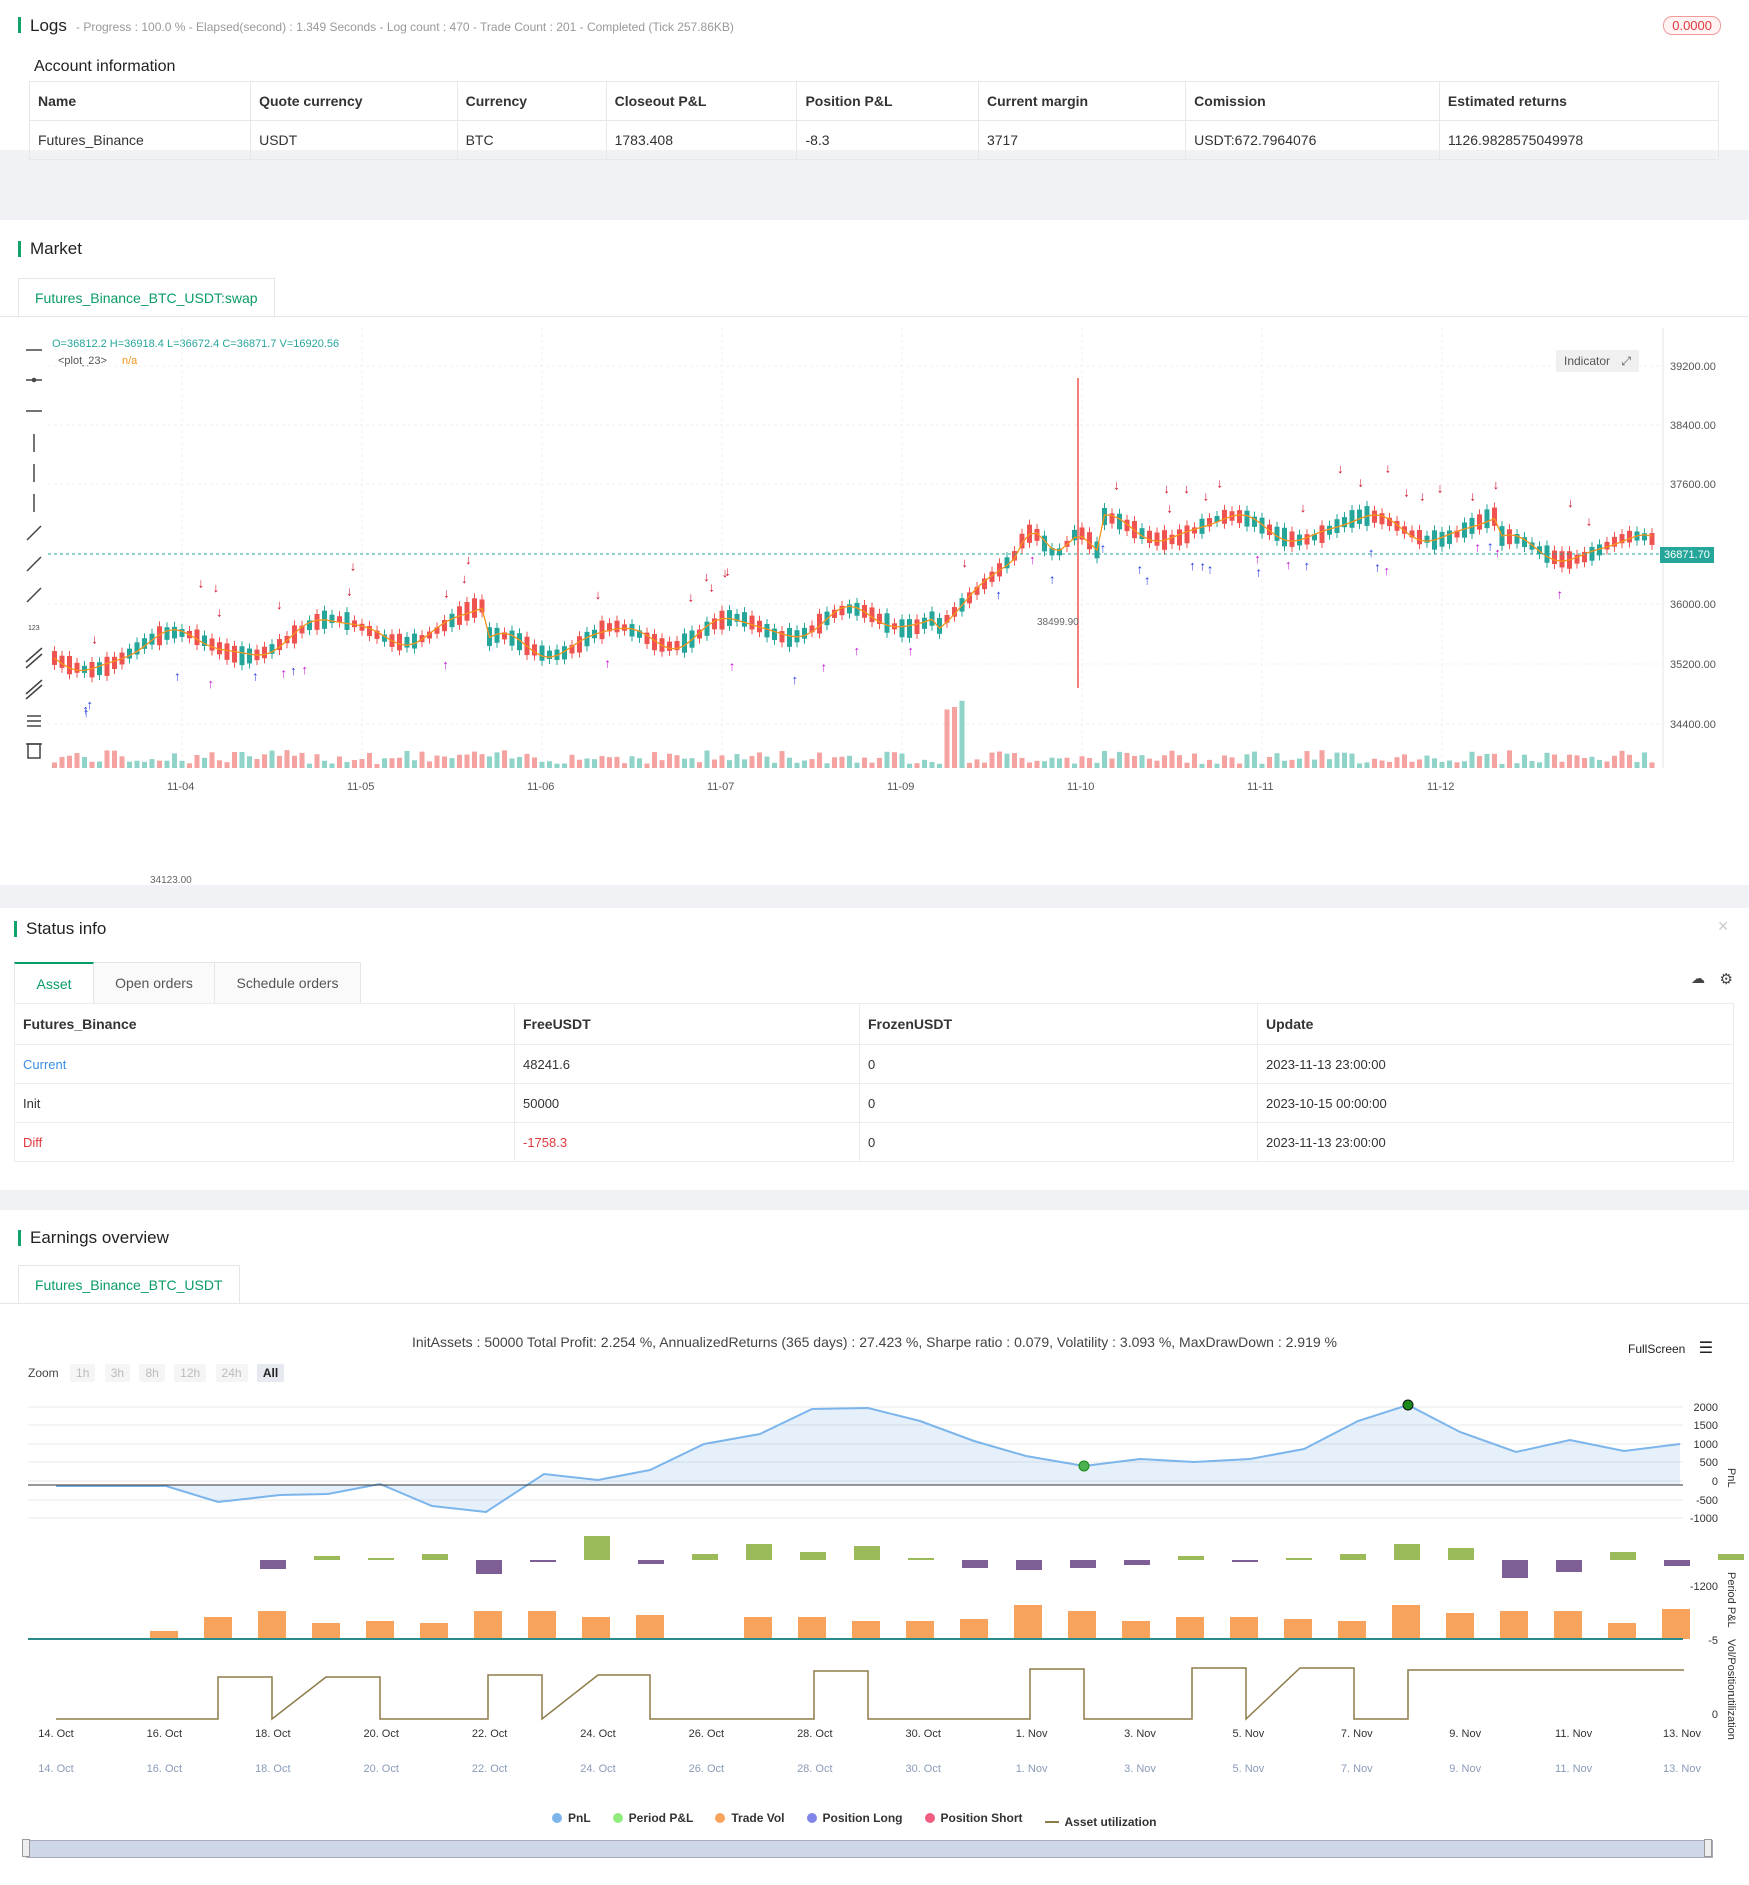 The height and width of the screenshot is (1885, 1749). What do you see at coordinates (1708, 1848) in the screenshot?
I see `navigator-handle-right` at bounding box center [1708, 1848].